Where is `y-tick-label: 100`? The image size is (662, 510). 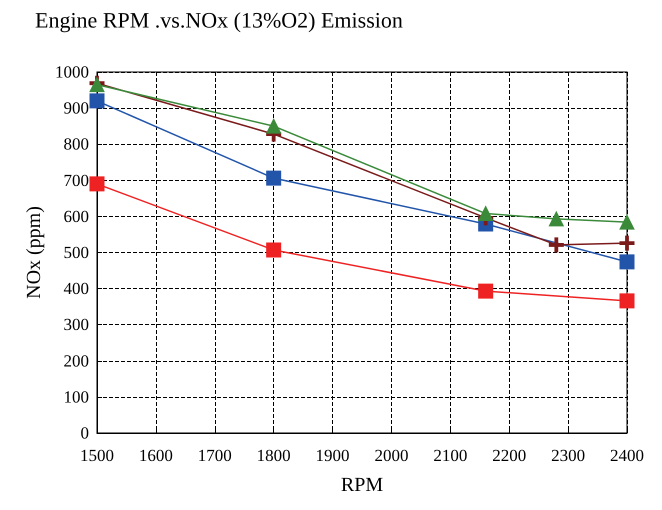 y-tick-label: 100 is located at coordinates (76, 396).